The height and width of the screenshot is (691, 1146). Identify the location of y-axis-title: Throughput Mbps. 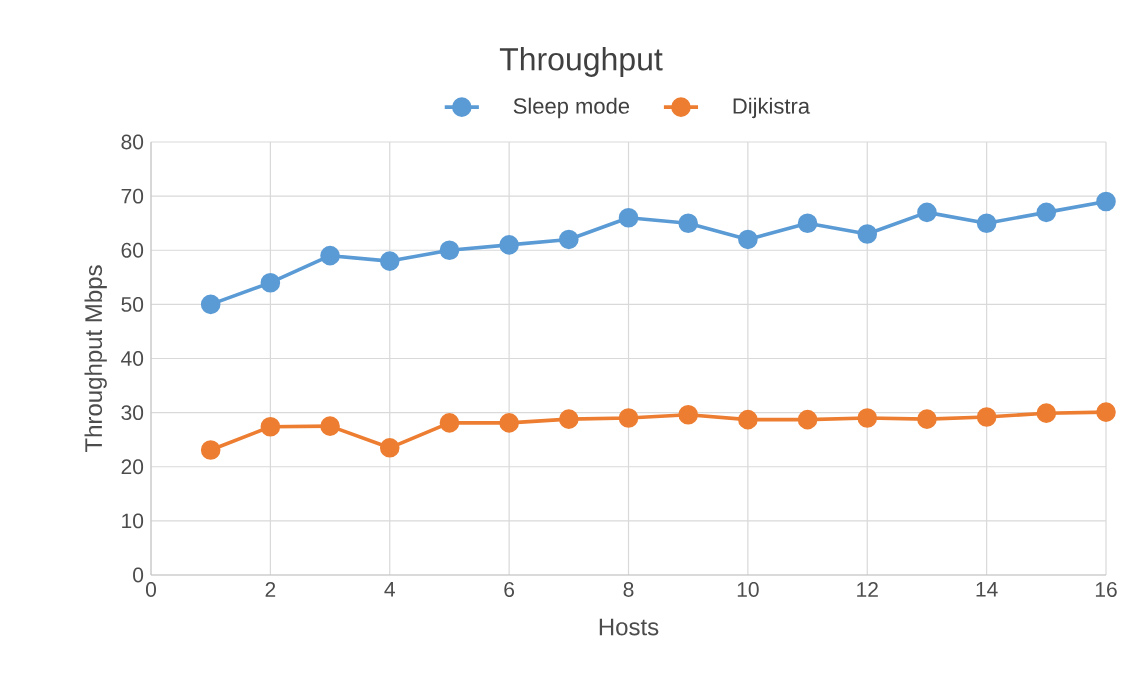
(95, 359).